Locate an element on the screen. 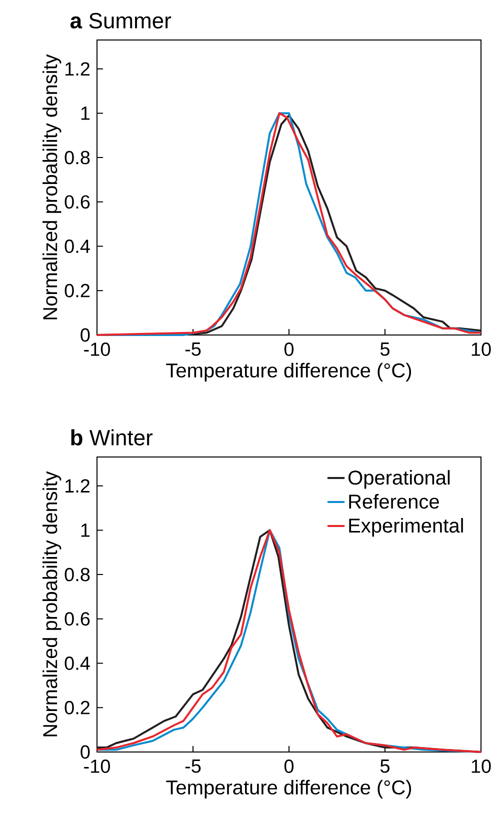  legend-label: Operational is located at coordinates (399, 479).